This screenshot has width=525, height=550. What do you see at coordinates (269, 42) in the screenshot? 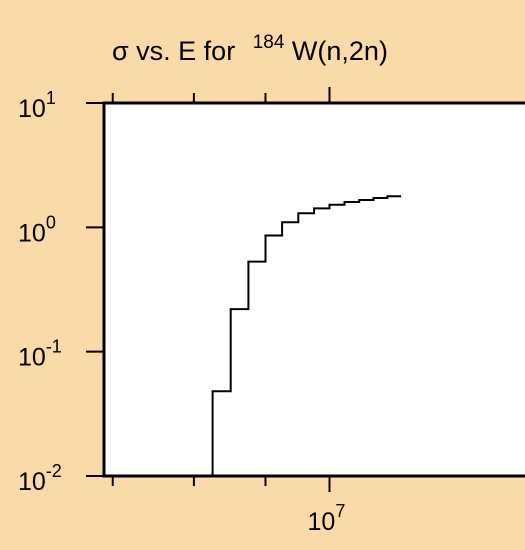
I see `title-isotope-mass: 184` at bounding box center [269, 42].